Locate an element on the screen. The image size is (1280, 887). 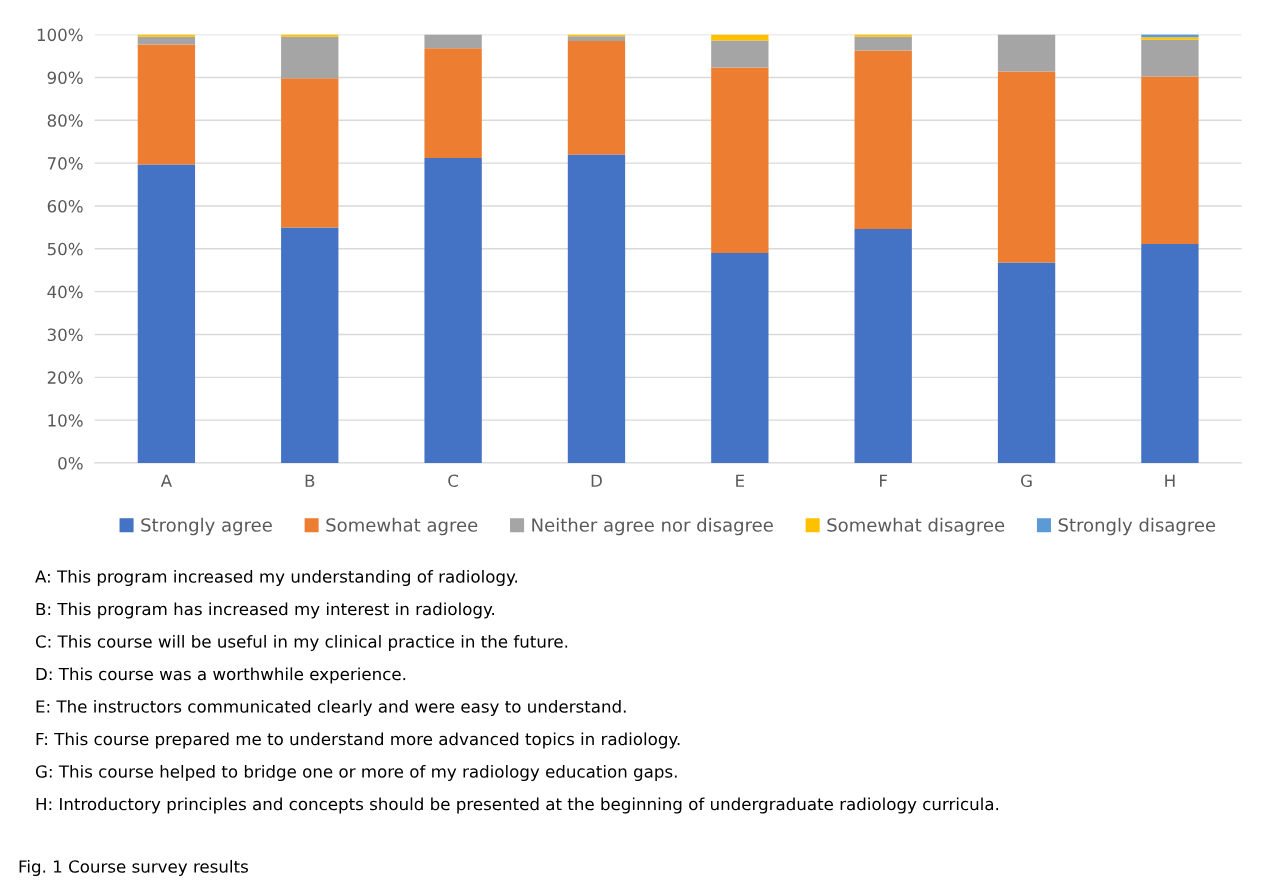
y-tick-label: 40% is located at coordinates (65, 292).